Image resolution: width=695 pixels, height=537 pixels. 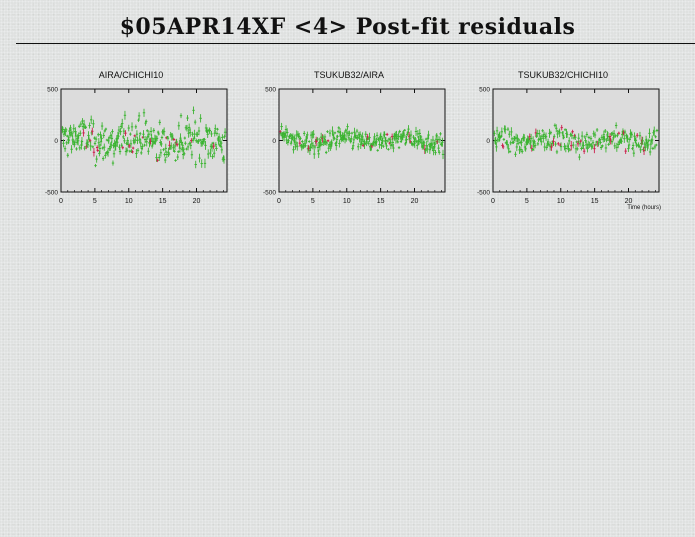 What do you see at coordinates (644, 208) in the screenshot?
I see `x-axis-label: Time (hours)` at bounding box center [644, 208].